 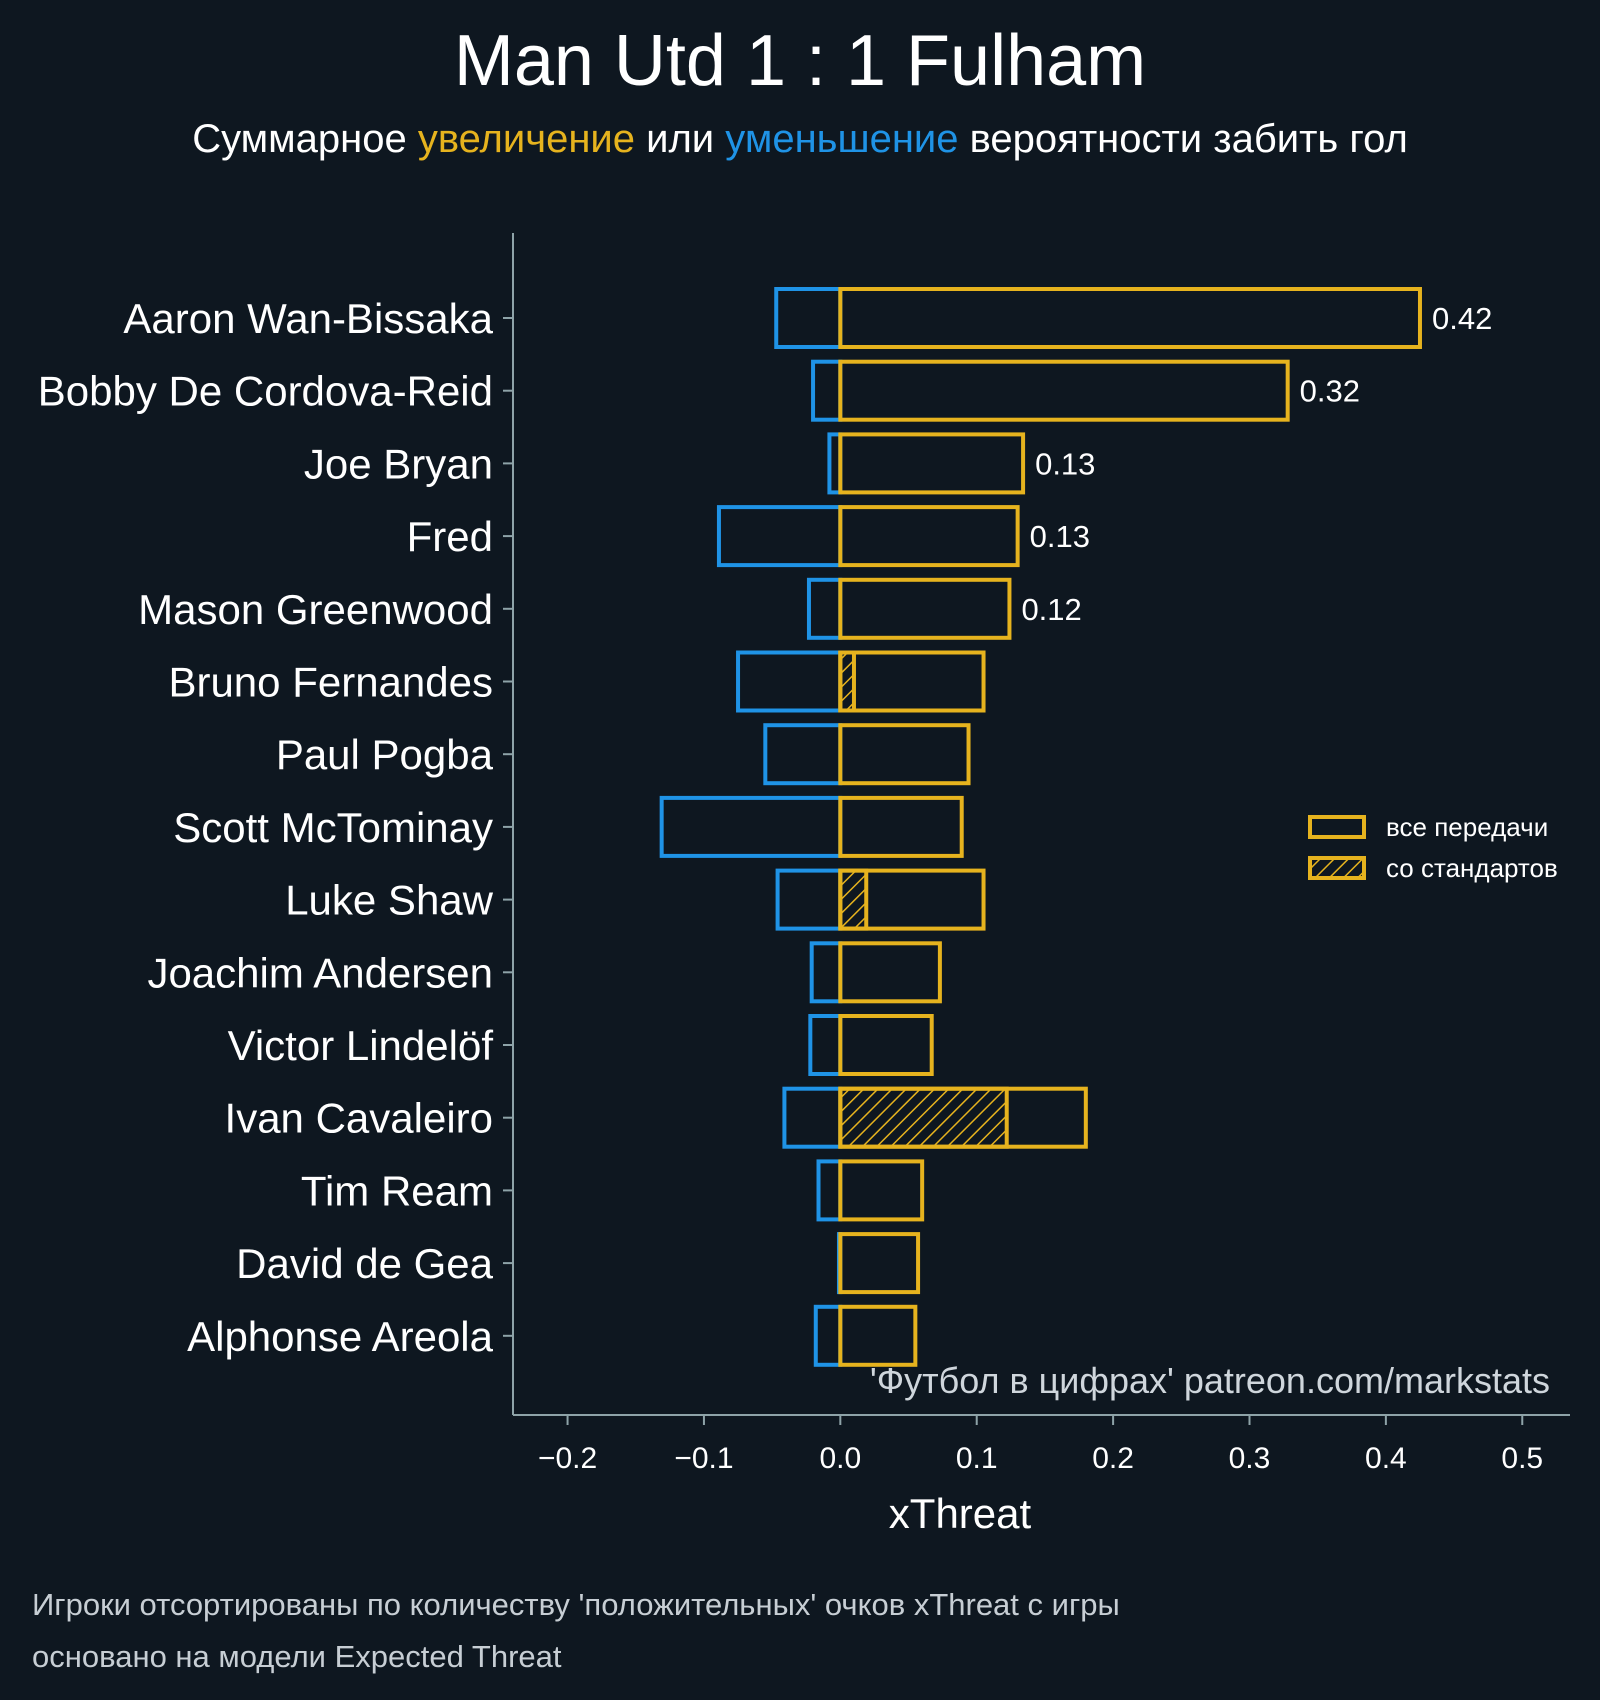 I want to click on x-tick-label: −0.2, so click(x=567, y=1458).